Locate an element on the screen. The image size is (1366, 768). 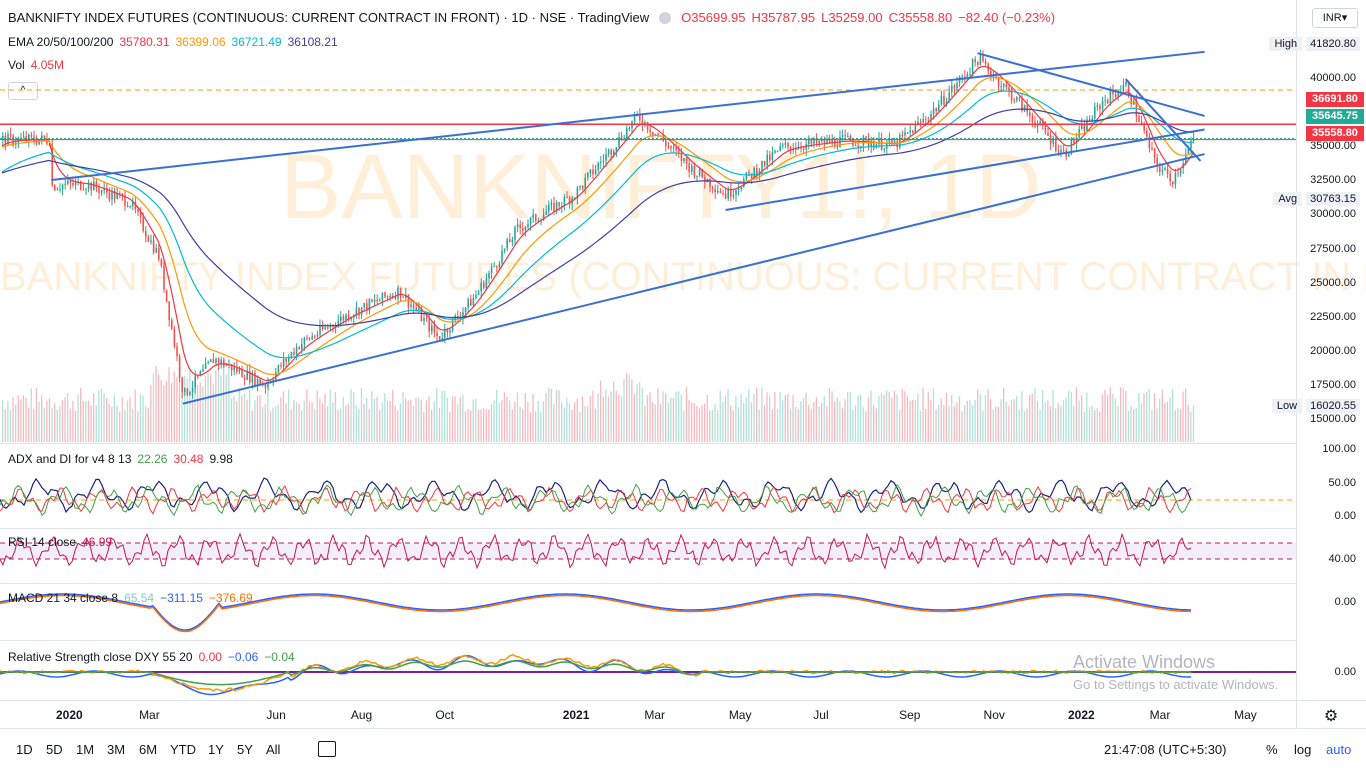
rsi-legend: RSI 14 close 46.99 is located at coordinates (60, 542).